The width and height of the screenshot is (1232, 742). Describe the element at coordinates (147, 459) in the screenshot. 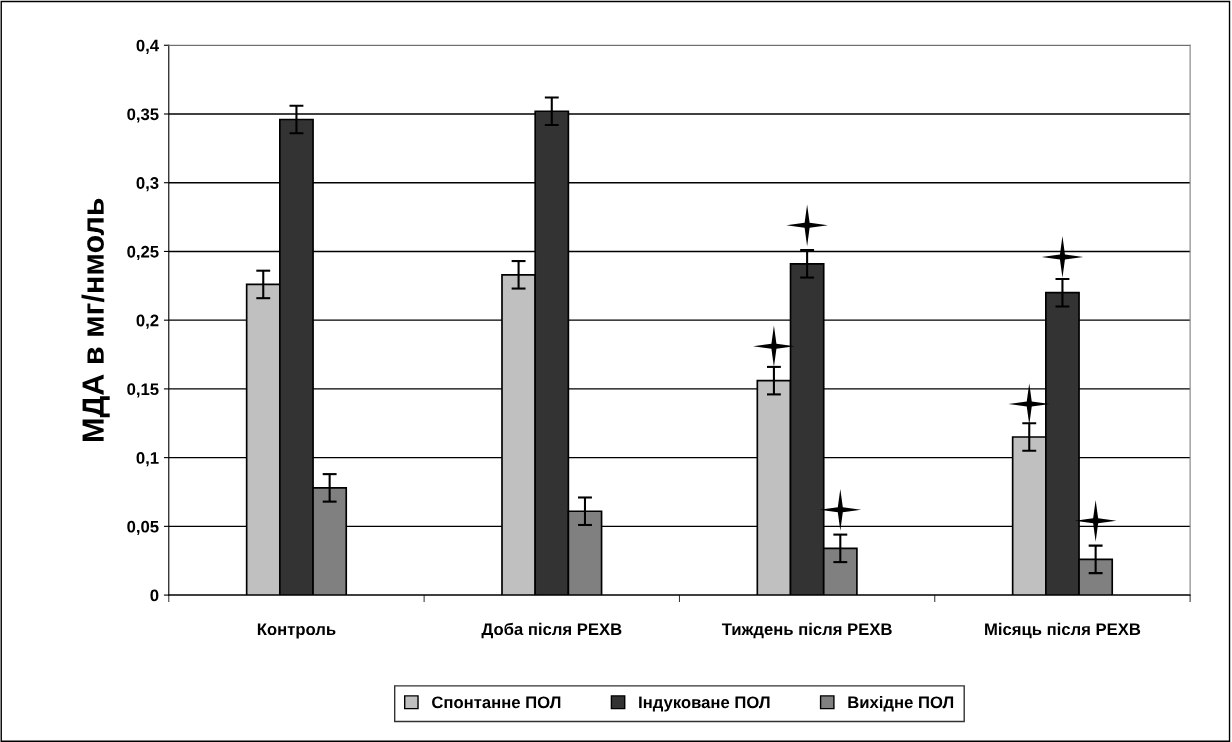

I see `y-tick-label: 0,1` at that location.